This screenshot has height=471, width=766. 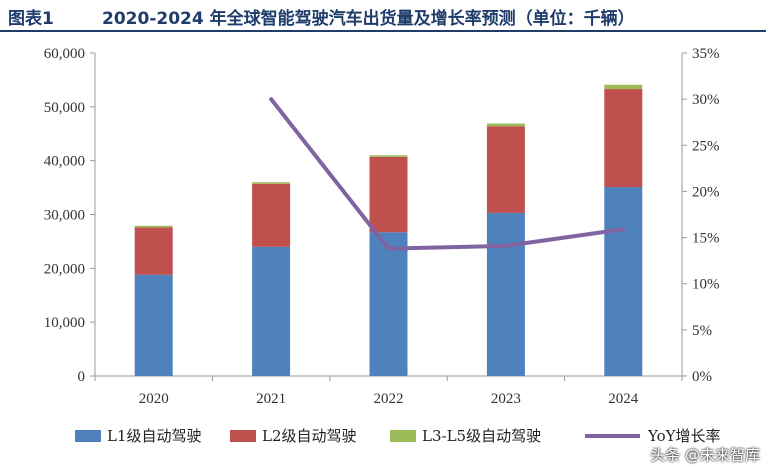 I want to click on figure-label: 图表1, so click(x=31, y=19).